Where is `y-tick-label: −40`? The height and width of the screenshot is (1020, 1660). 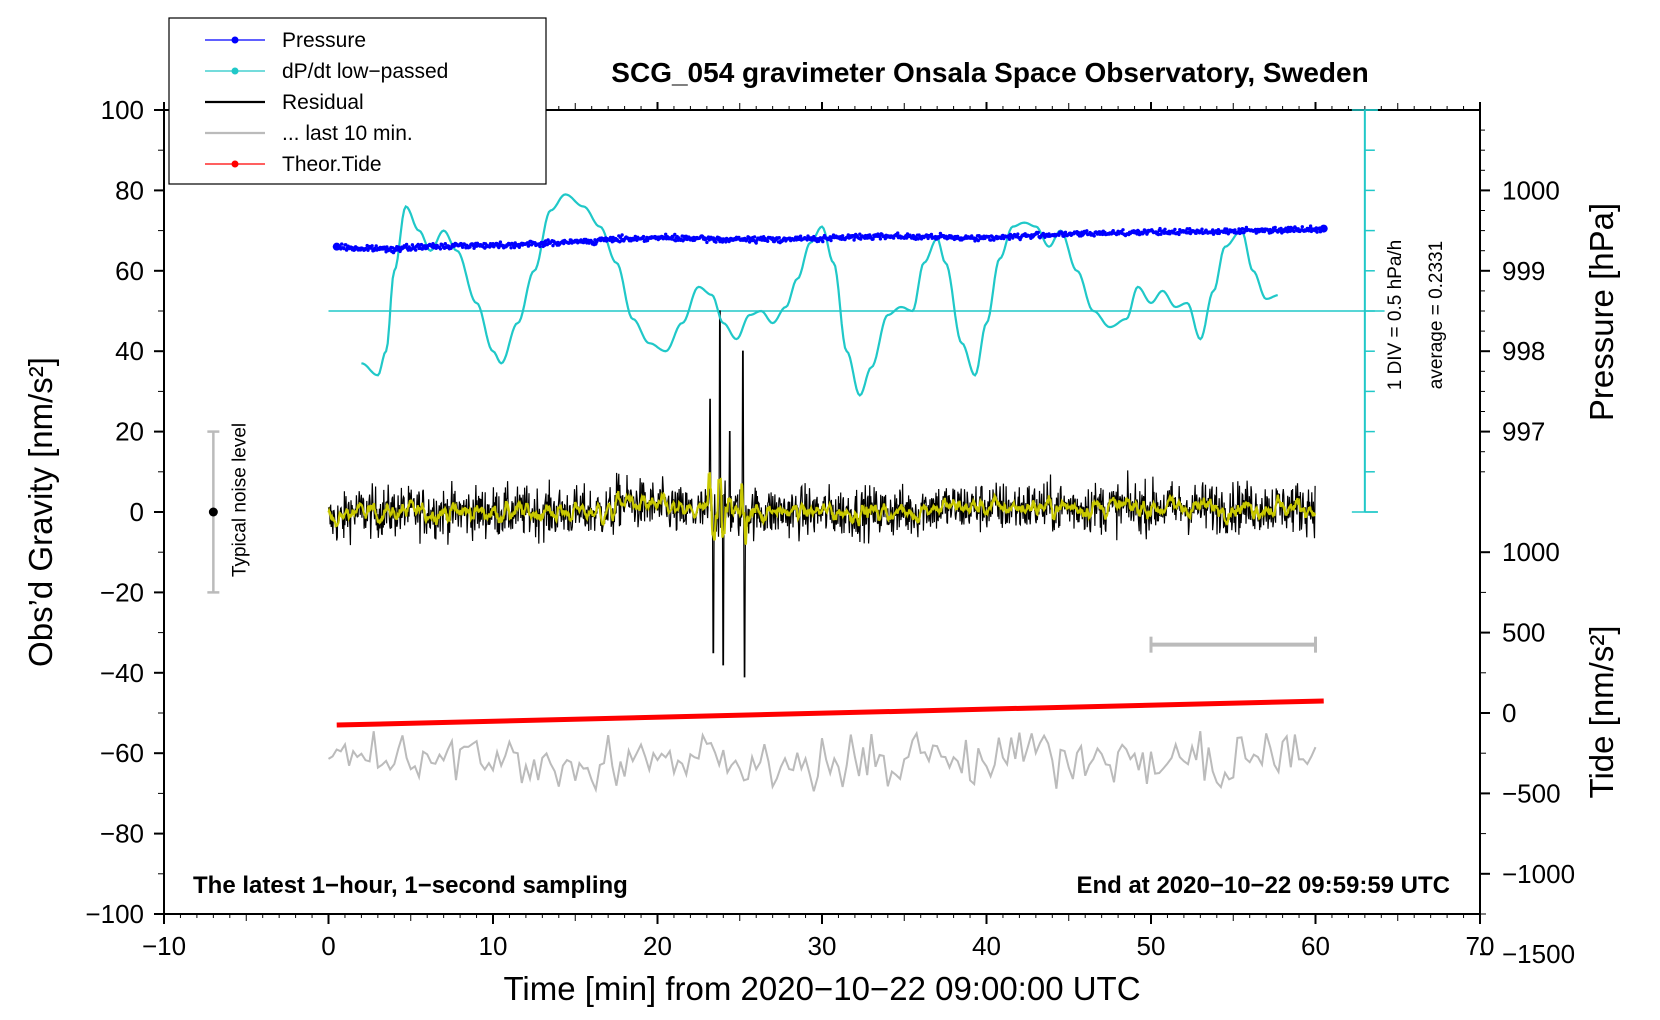 y-tick-label: −40 is located at coordinates (122, 673).